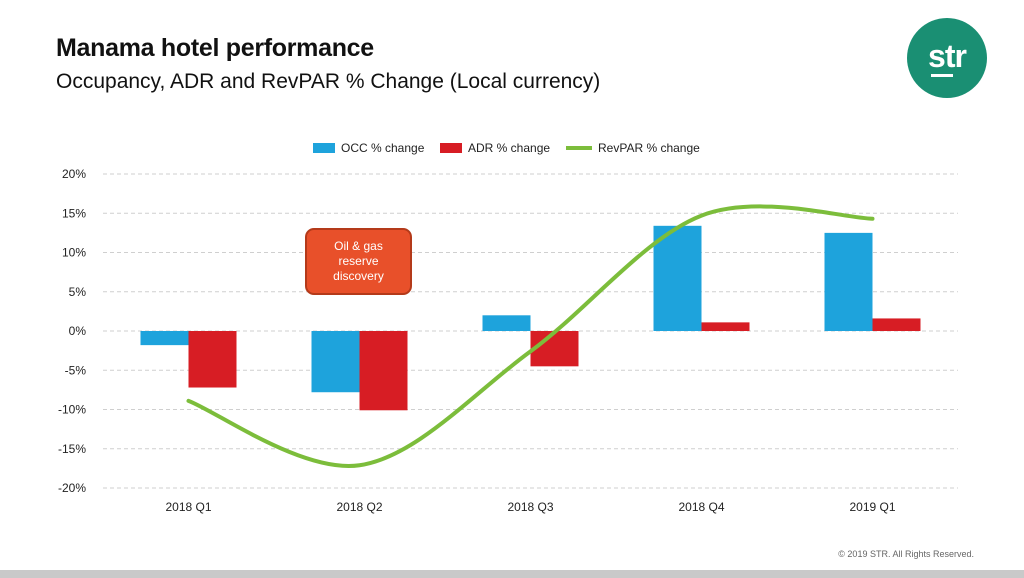 The image size is (1024, 578). Describe the element at coordinates (72, 449) in the screenshot. I see `y-tick-label: -15%` at that location.